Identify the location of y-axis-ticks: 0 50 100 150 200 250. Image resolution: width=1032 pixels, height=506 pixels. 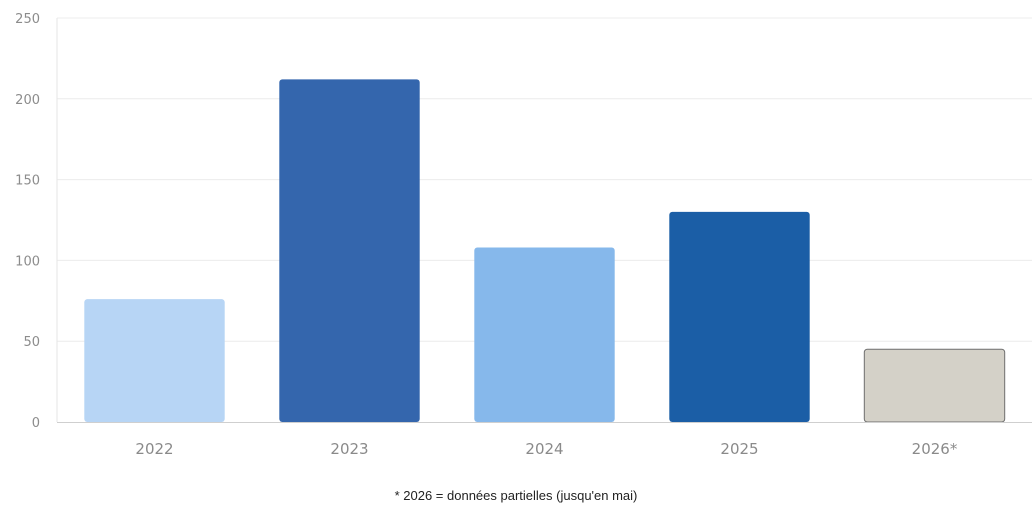
(27, 221).